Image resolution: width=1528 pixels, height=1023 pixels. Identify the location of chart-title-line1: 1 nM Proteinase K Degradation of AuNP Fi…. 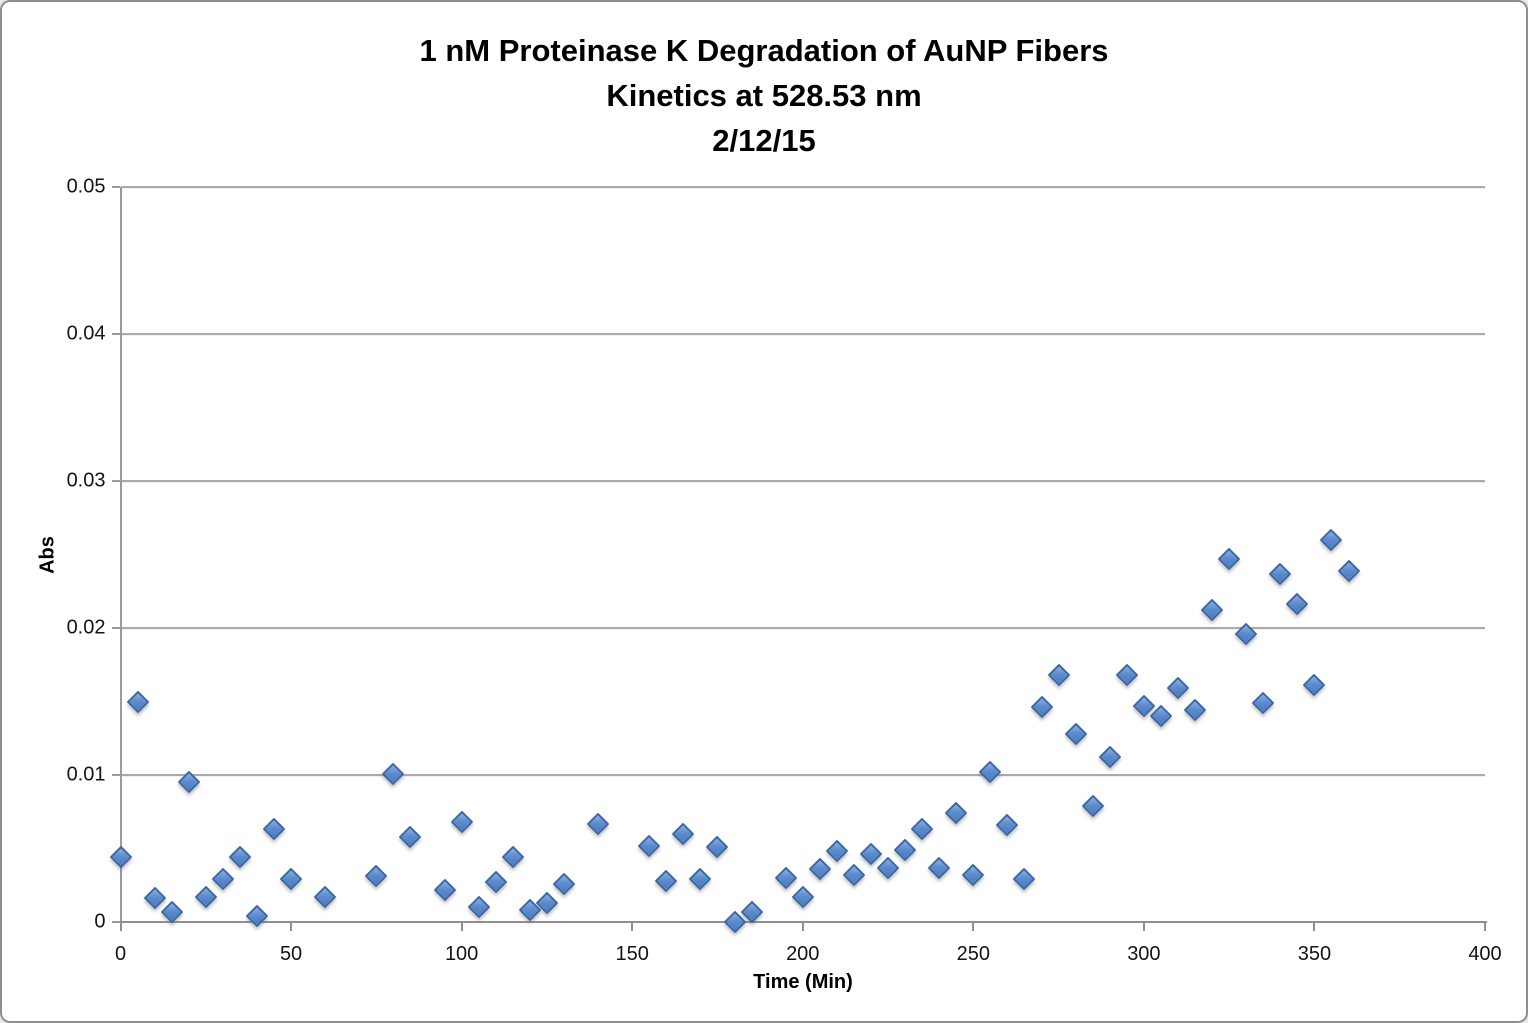
(764, 50).